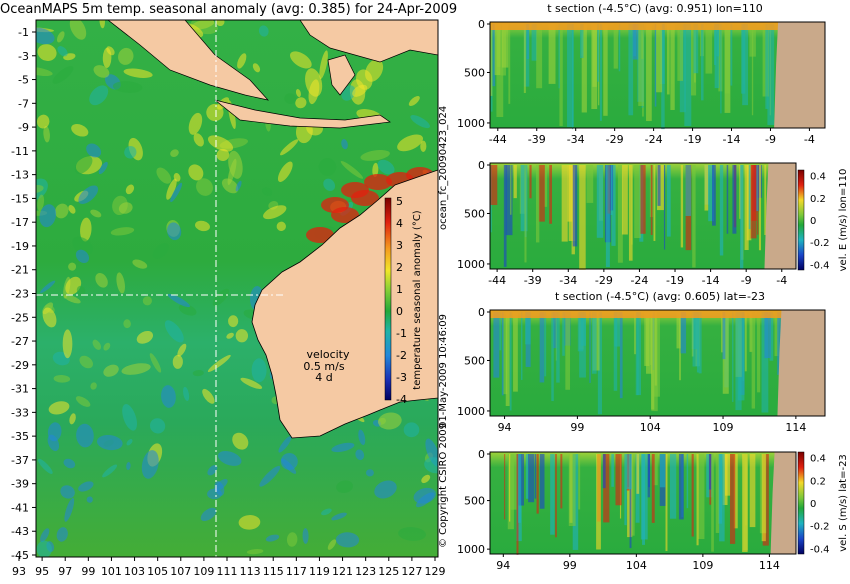  What do you see at coordinates (388, 299) in the screenshot?
I see `temp-colorbar` at bounding box center [388, 299].